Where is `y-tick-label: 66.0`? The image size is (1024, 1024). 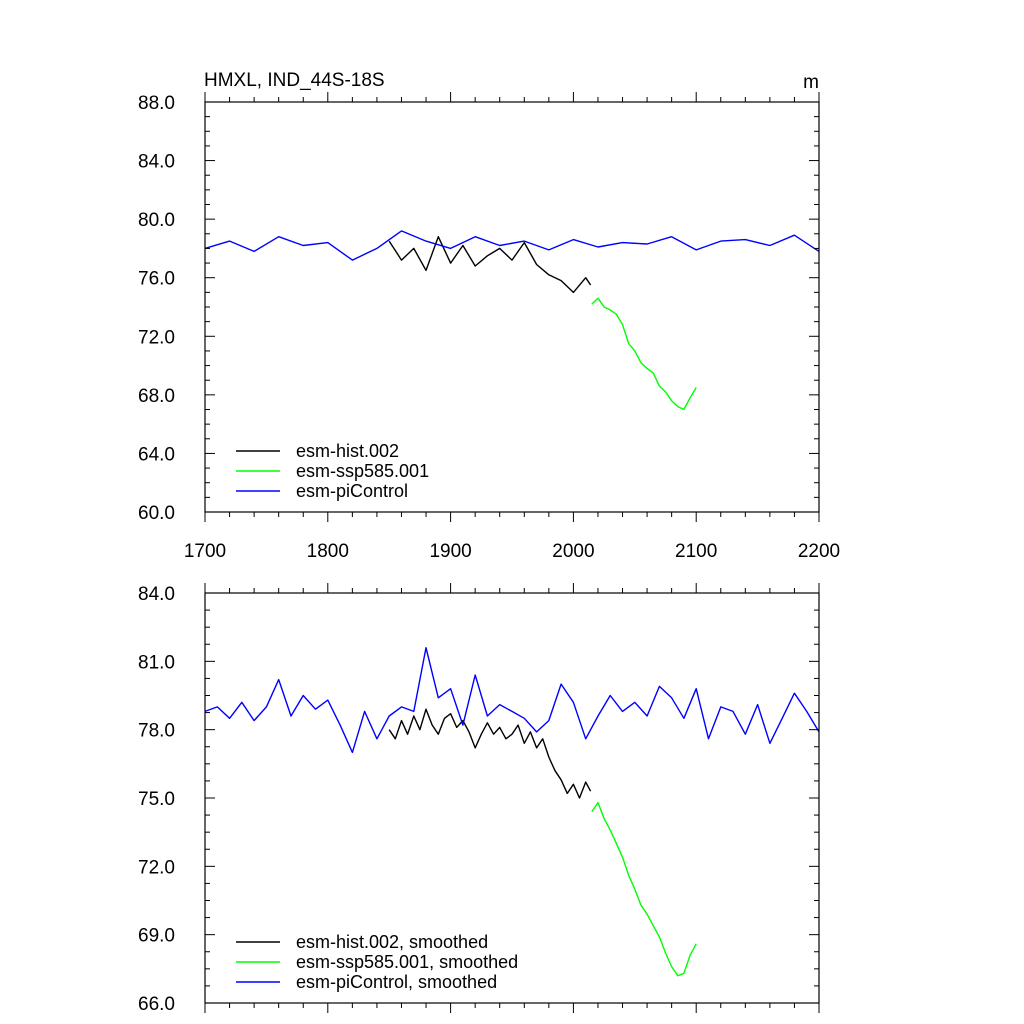 y-tick-label: 66.0 is located at coordinates (156, 1004).